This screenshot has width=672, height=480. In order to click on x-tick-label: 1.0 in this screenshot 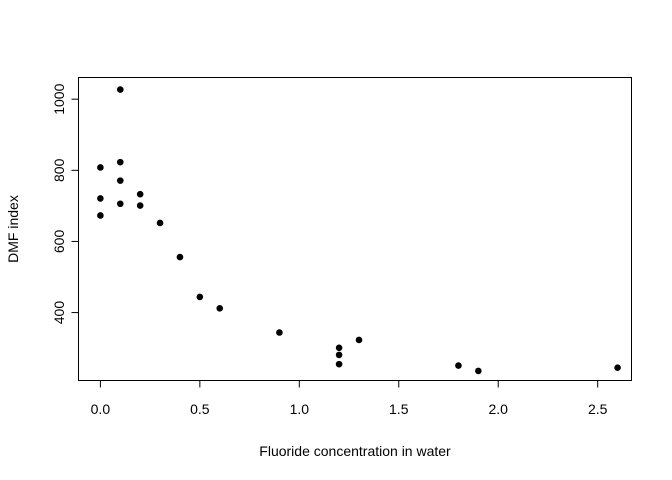, I will do `click(300, 409)`.